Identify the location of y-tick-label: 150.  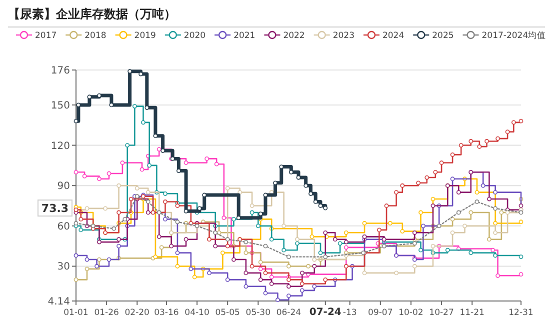
(60, 106).